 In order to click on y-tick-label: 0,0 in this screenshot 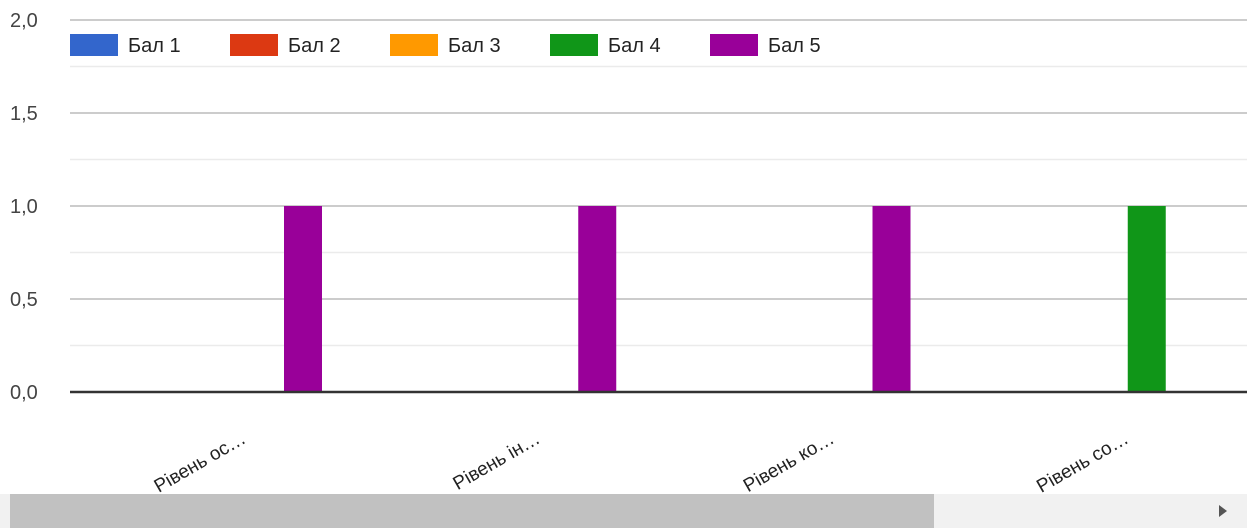, I will do `click(24, 393)`.